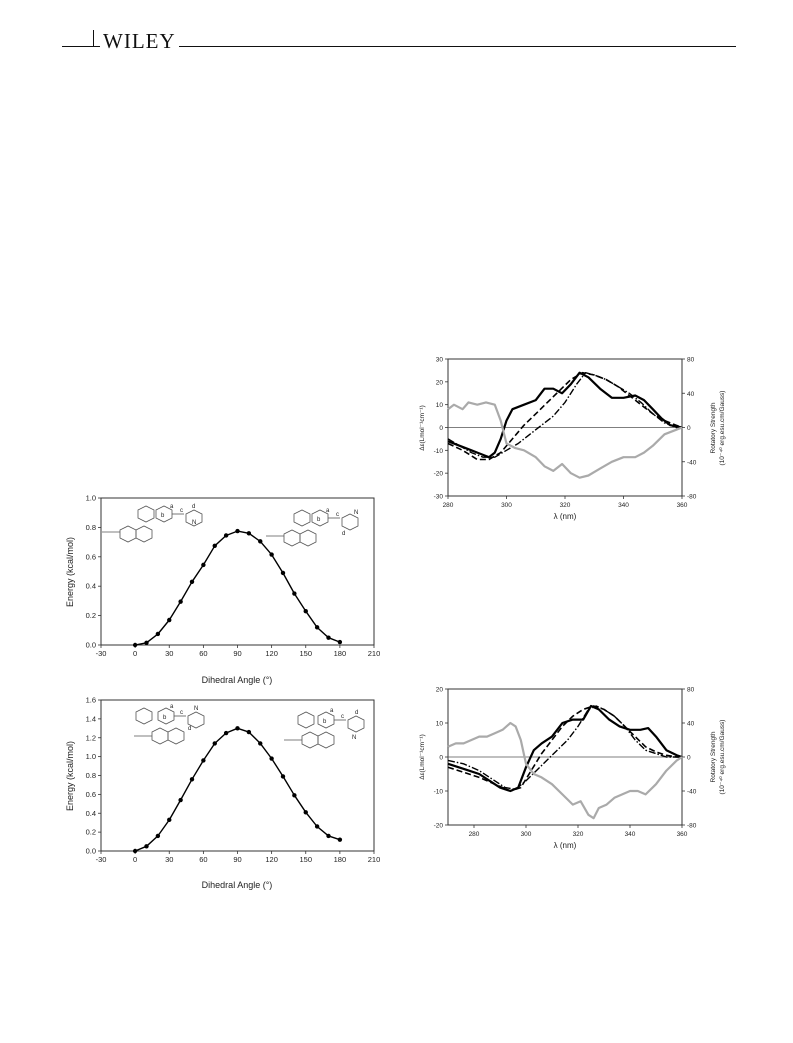  I want to click on header-rule, so click(399, 46).